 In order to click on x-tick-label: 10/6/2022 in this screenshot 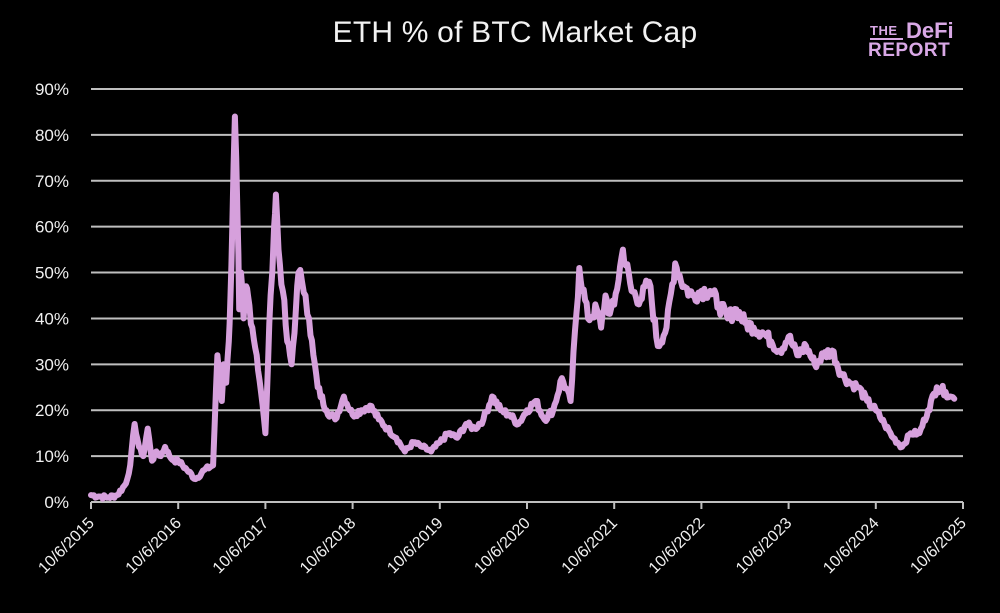, I will do `click(677, 546)`.